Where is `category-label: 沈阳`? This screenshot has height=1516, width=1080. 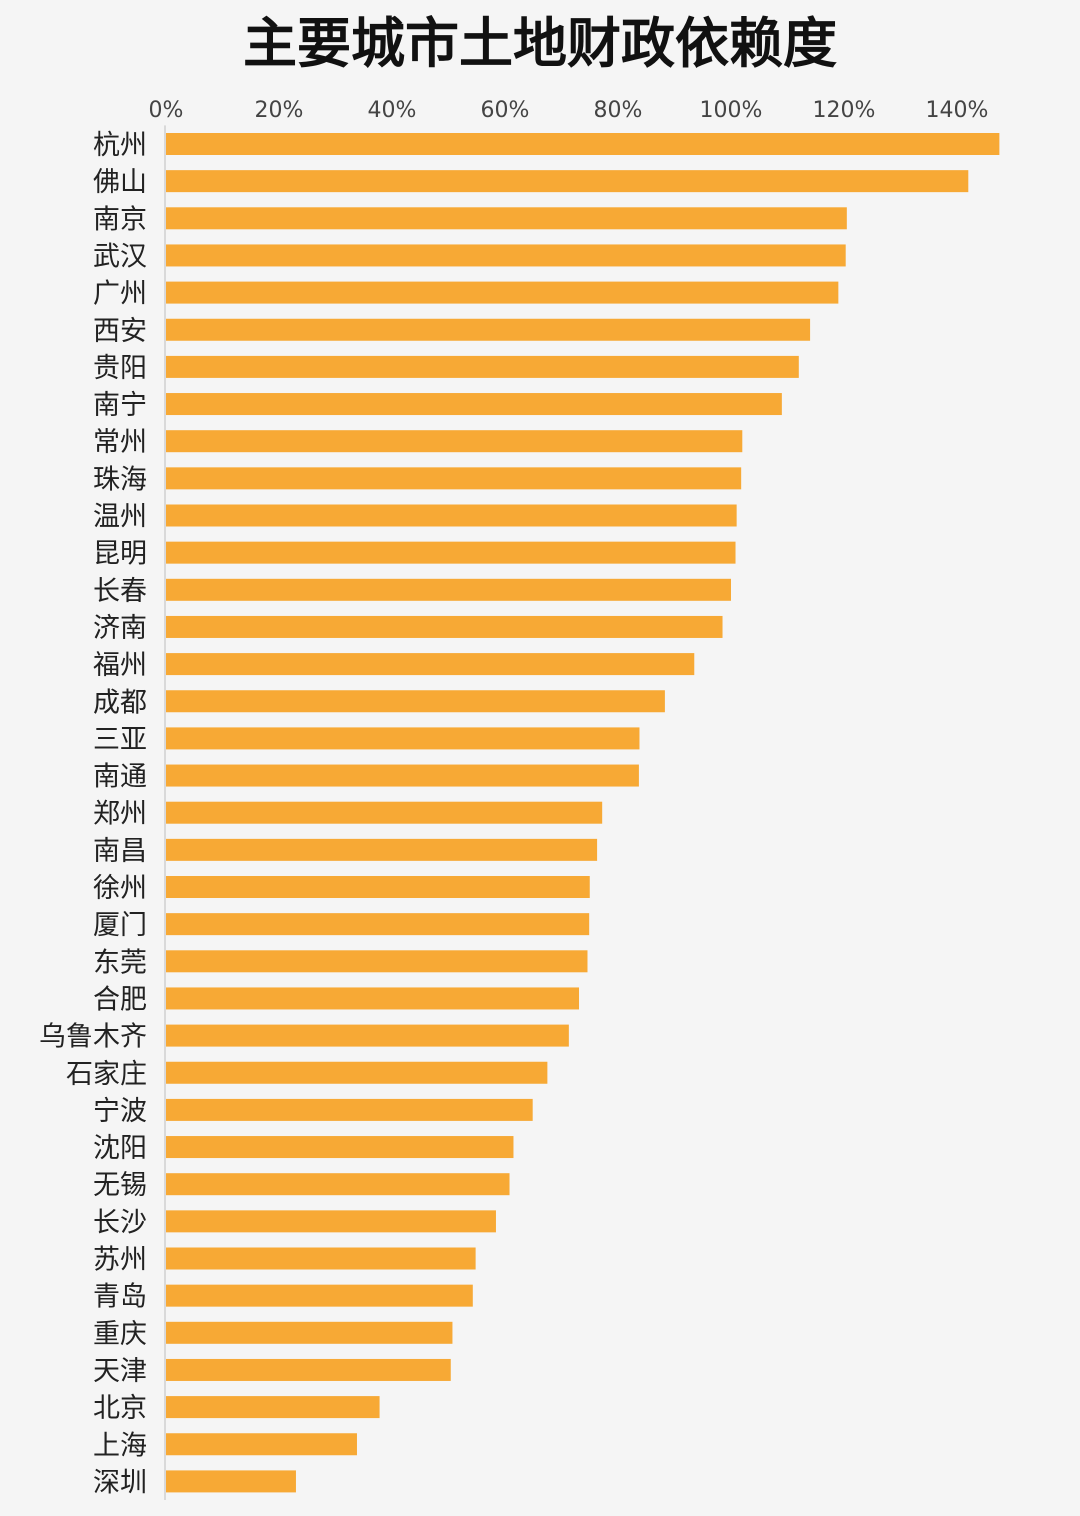
category-label: 沈阳 is located at coordinates (120, 1148).